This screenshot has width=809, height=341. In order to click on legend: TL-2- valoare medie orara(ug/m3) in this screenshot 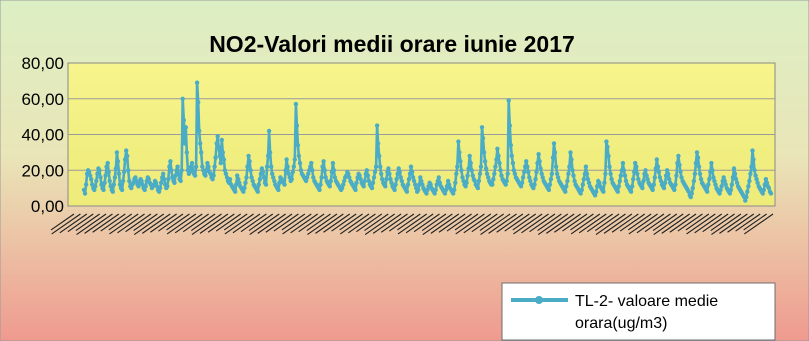, I will do `click(638, 311)`.